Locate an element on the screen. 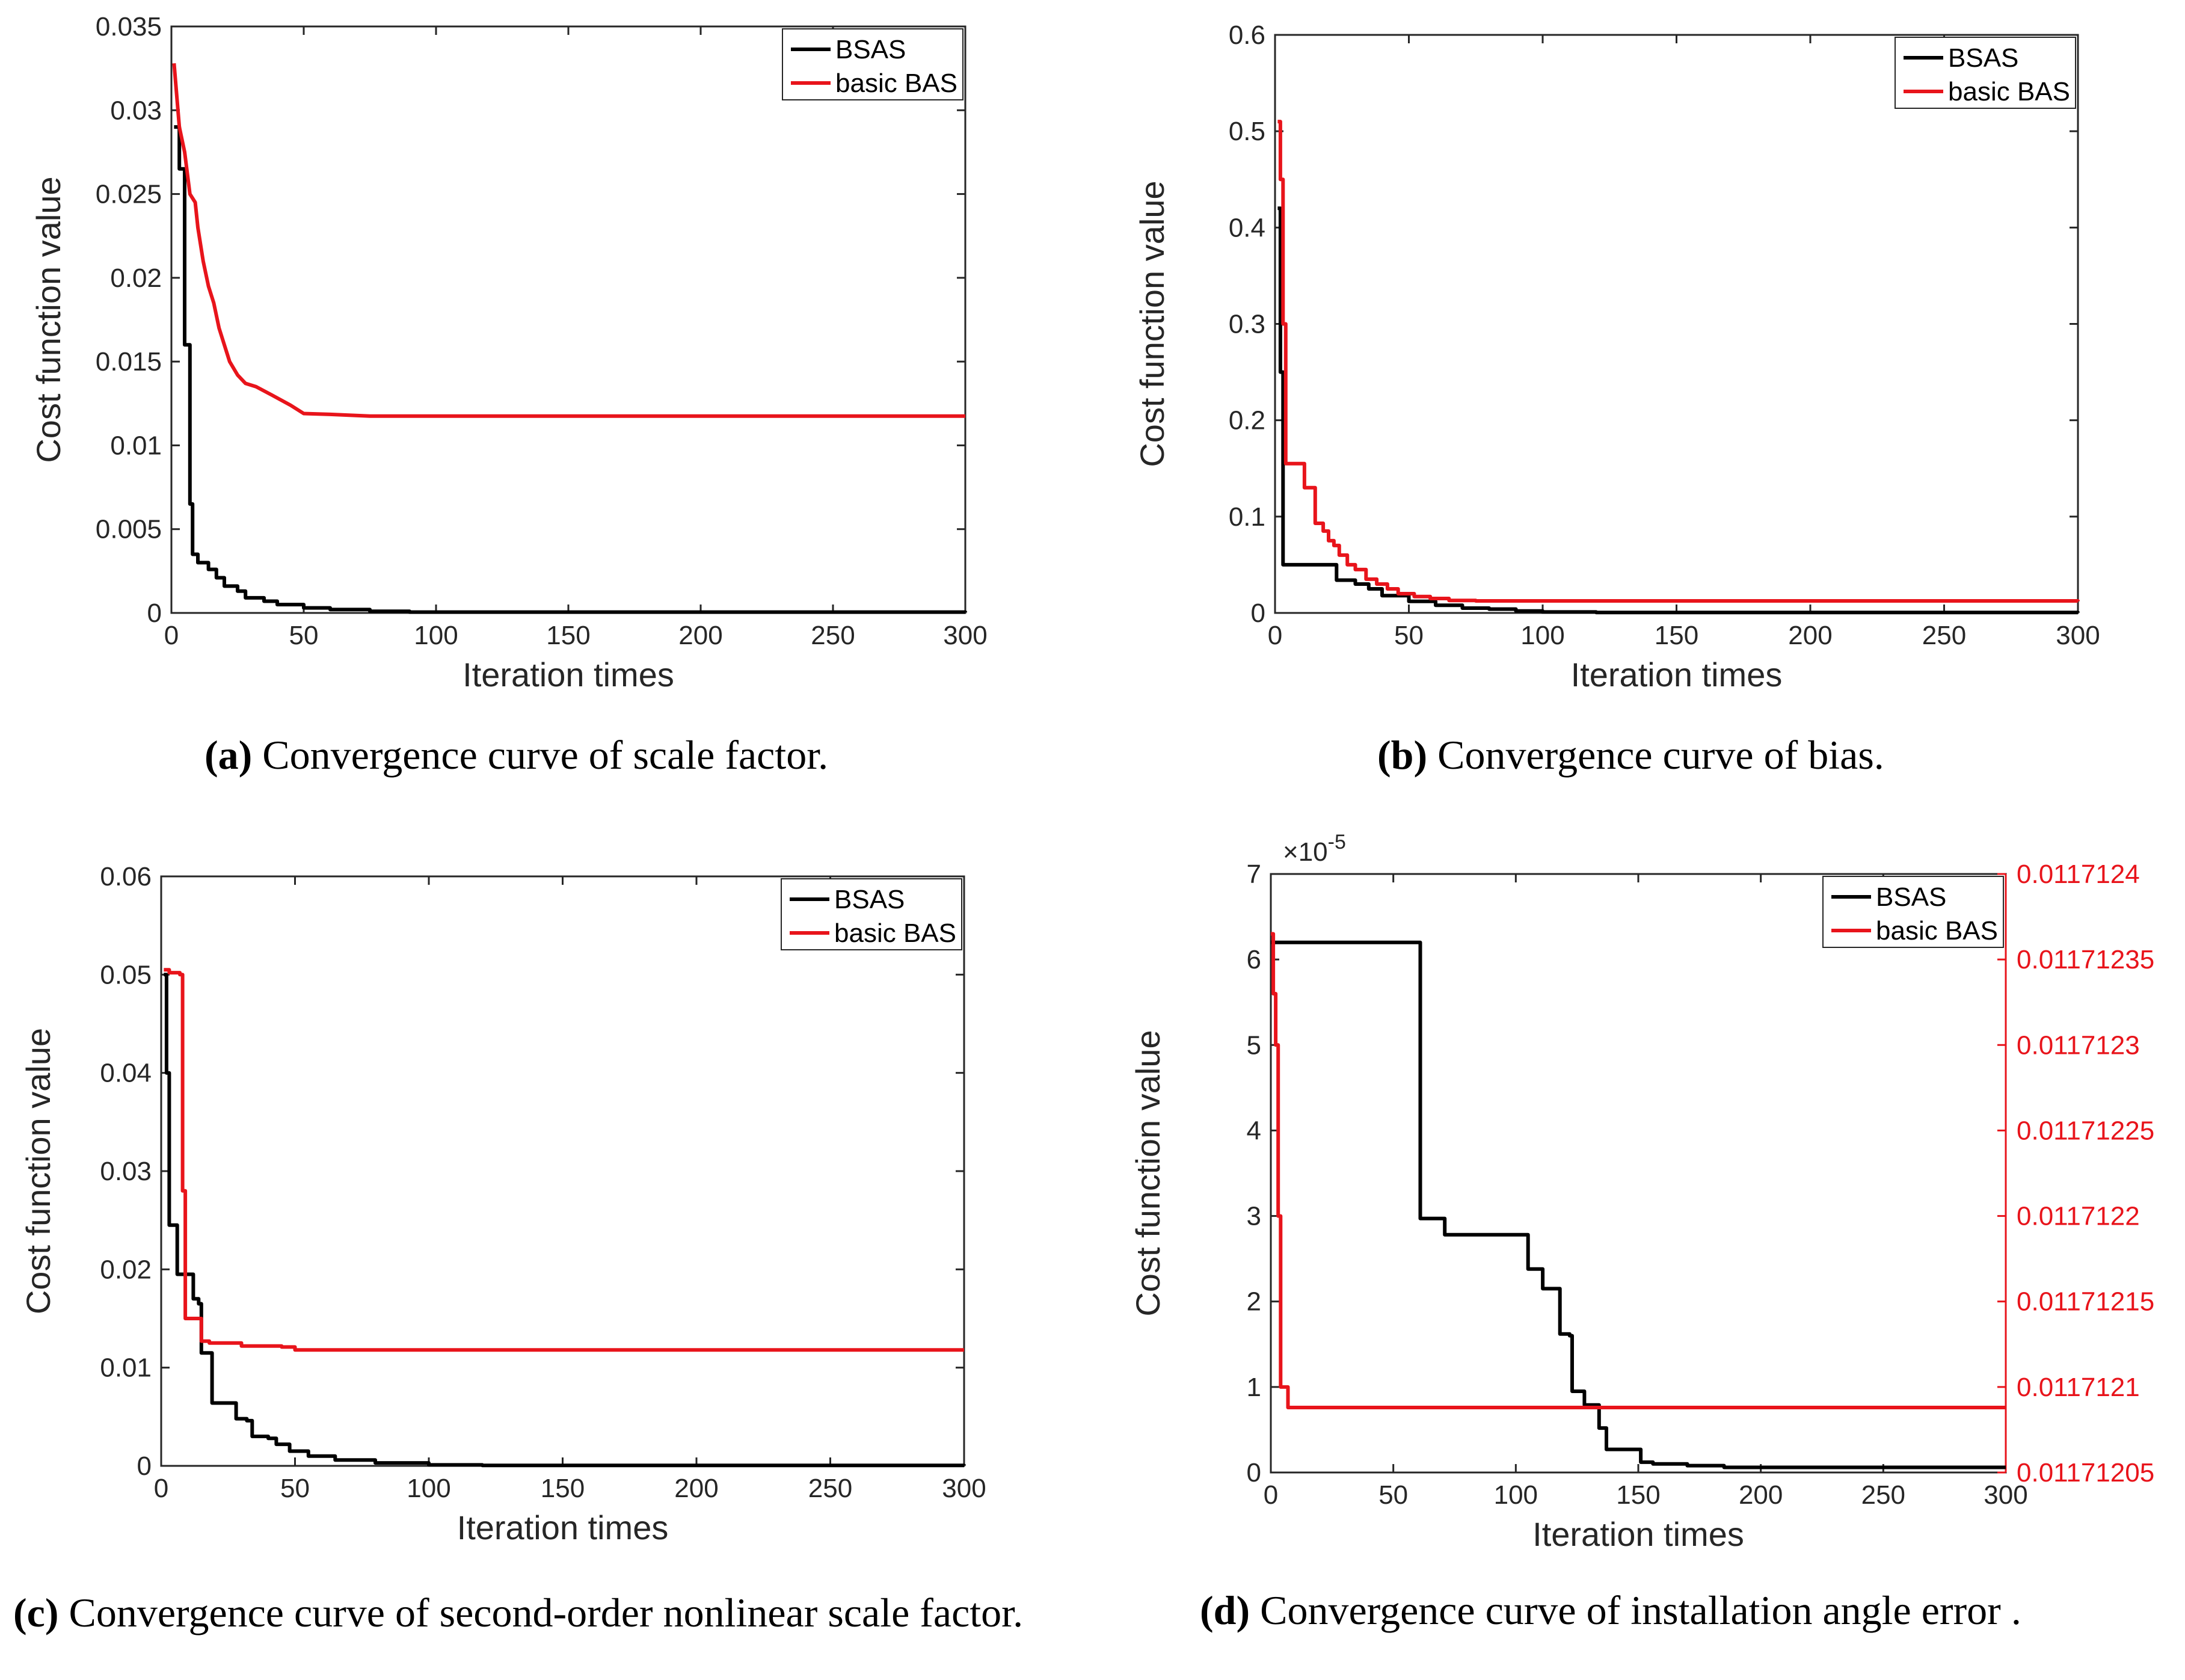 The width and height of the screenshot is (2185, 1680). x-tick-label-b: 300 is located at coordinates (2078, 635).